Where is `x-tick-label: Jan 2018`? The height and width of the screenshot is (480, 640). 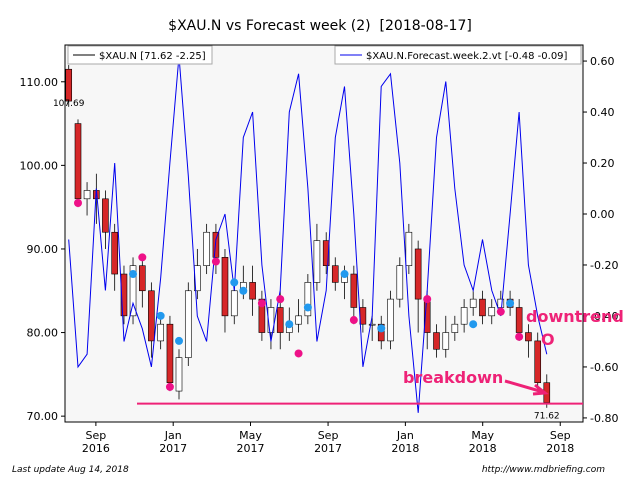 x-tick-label: Jan 2018 is located at coordinates (405, 442).